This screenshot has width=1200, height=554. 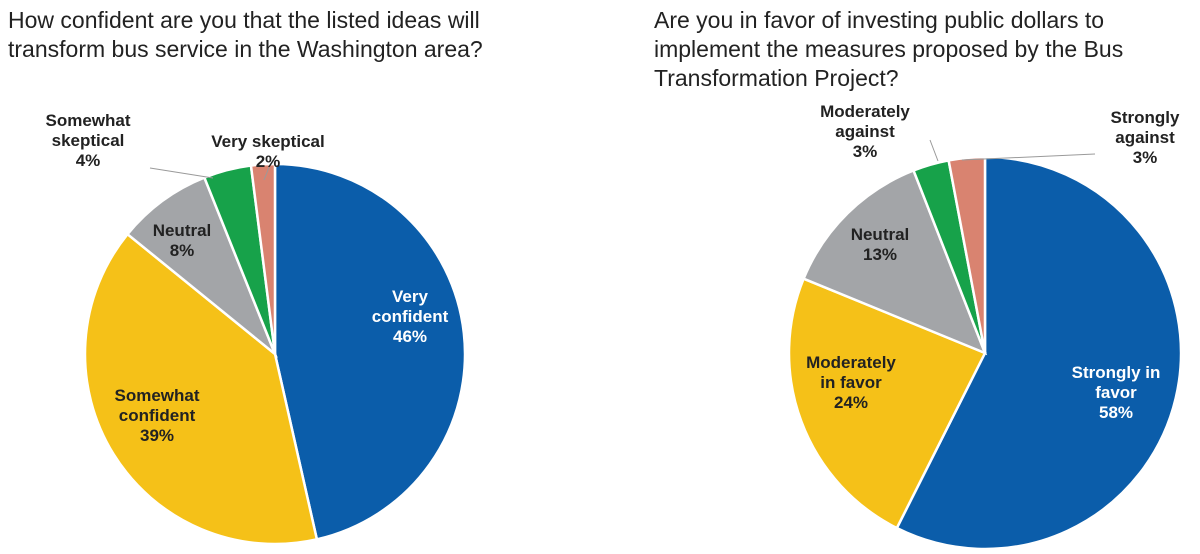 What do you see at coordinates (967, 254) in the screenshot?
I see `pie-slice-strongly-against` at bounding box center [967, 254].